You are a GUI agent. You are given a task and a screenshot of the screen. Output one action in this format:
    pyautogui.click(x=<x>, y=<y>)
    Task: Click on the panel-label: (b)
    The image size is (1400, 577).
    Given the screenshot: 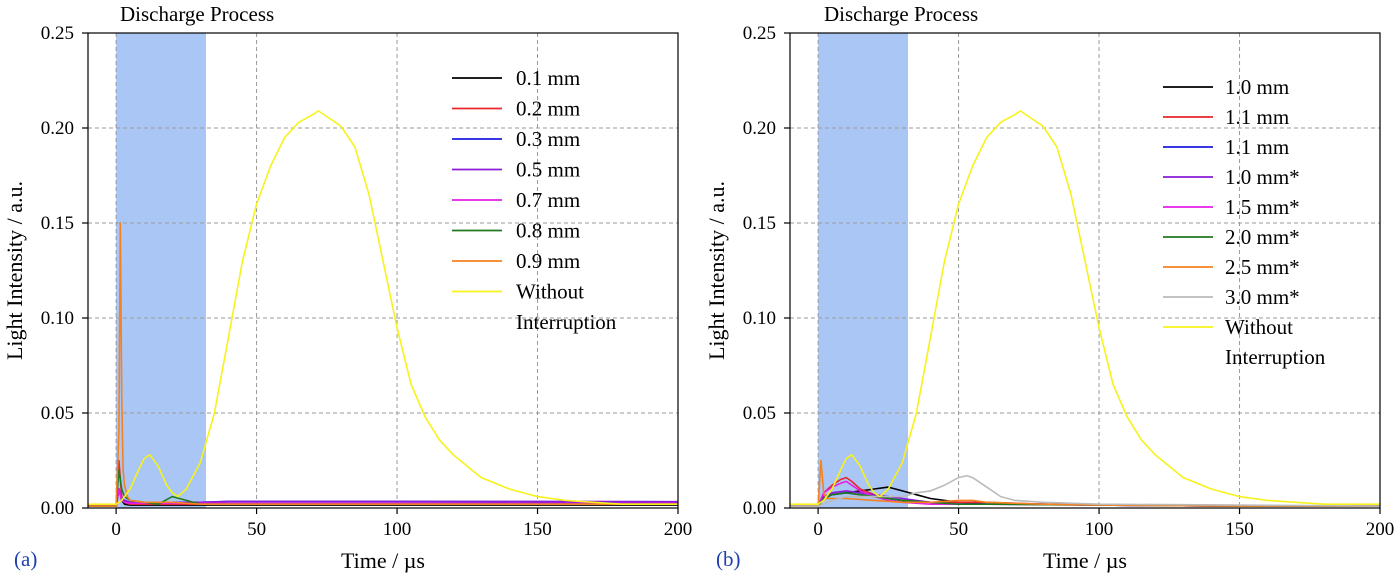 What is the action you would take?
    pyautogui.click(x=728, y=559)
    